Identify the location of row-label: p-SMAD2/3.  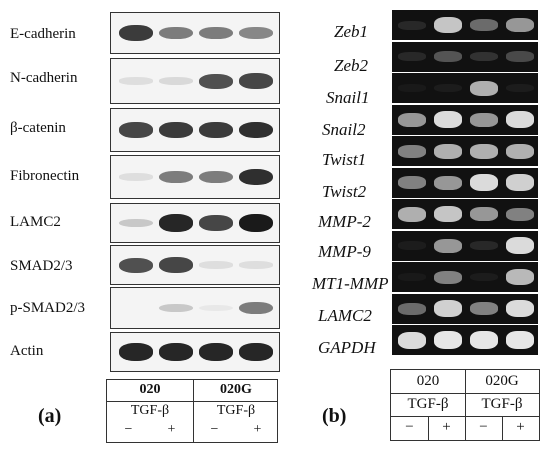
(48, 308).